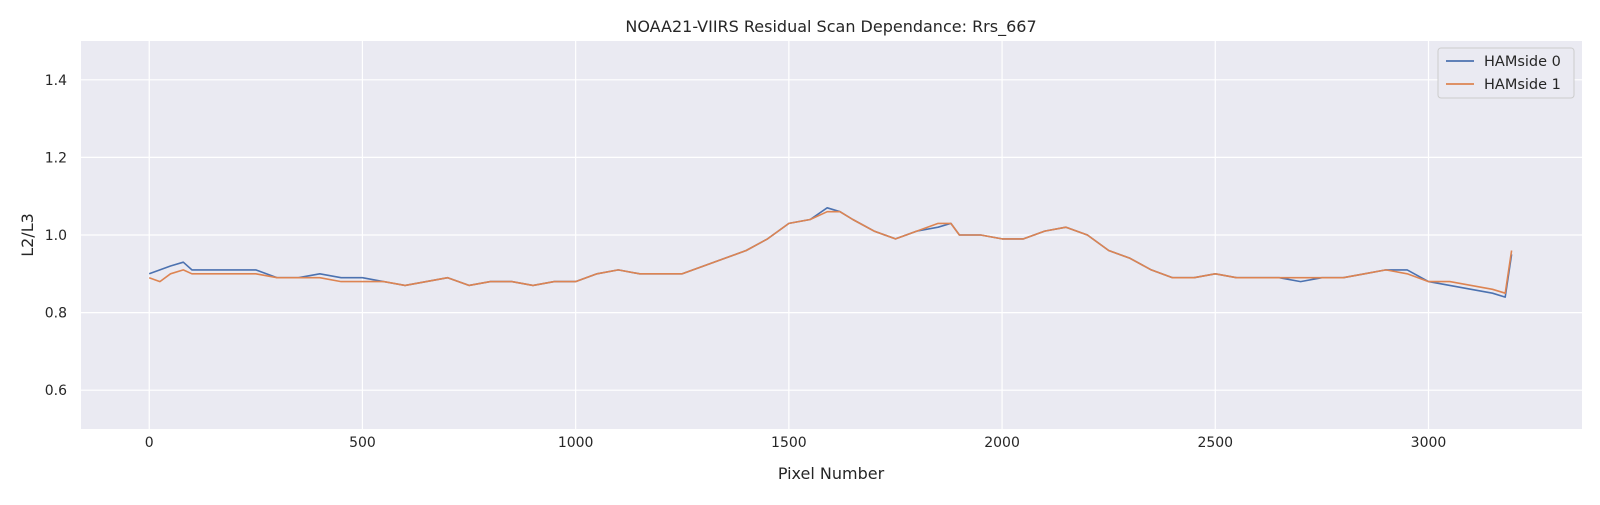 Image resolution: width=1600 pixels, height=505 pixels. What do you see at coordinates (1002, 443) in the screenshot?
I see `x-tick-label: 2000` at bounding box center [1002, 443].